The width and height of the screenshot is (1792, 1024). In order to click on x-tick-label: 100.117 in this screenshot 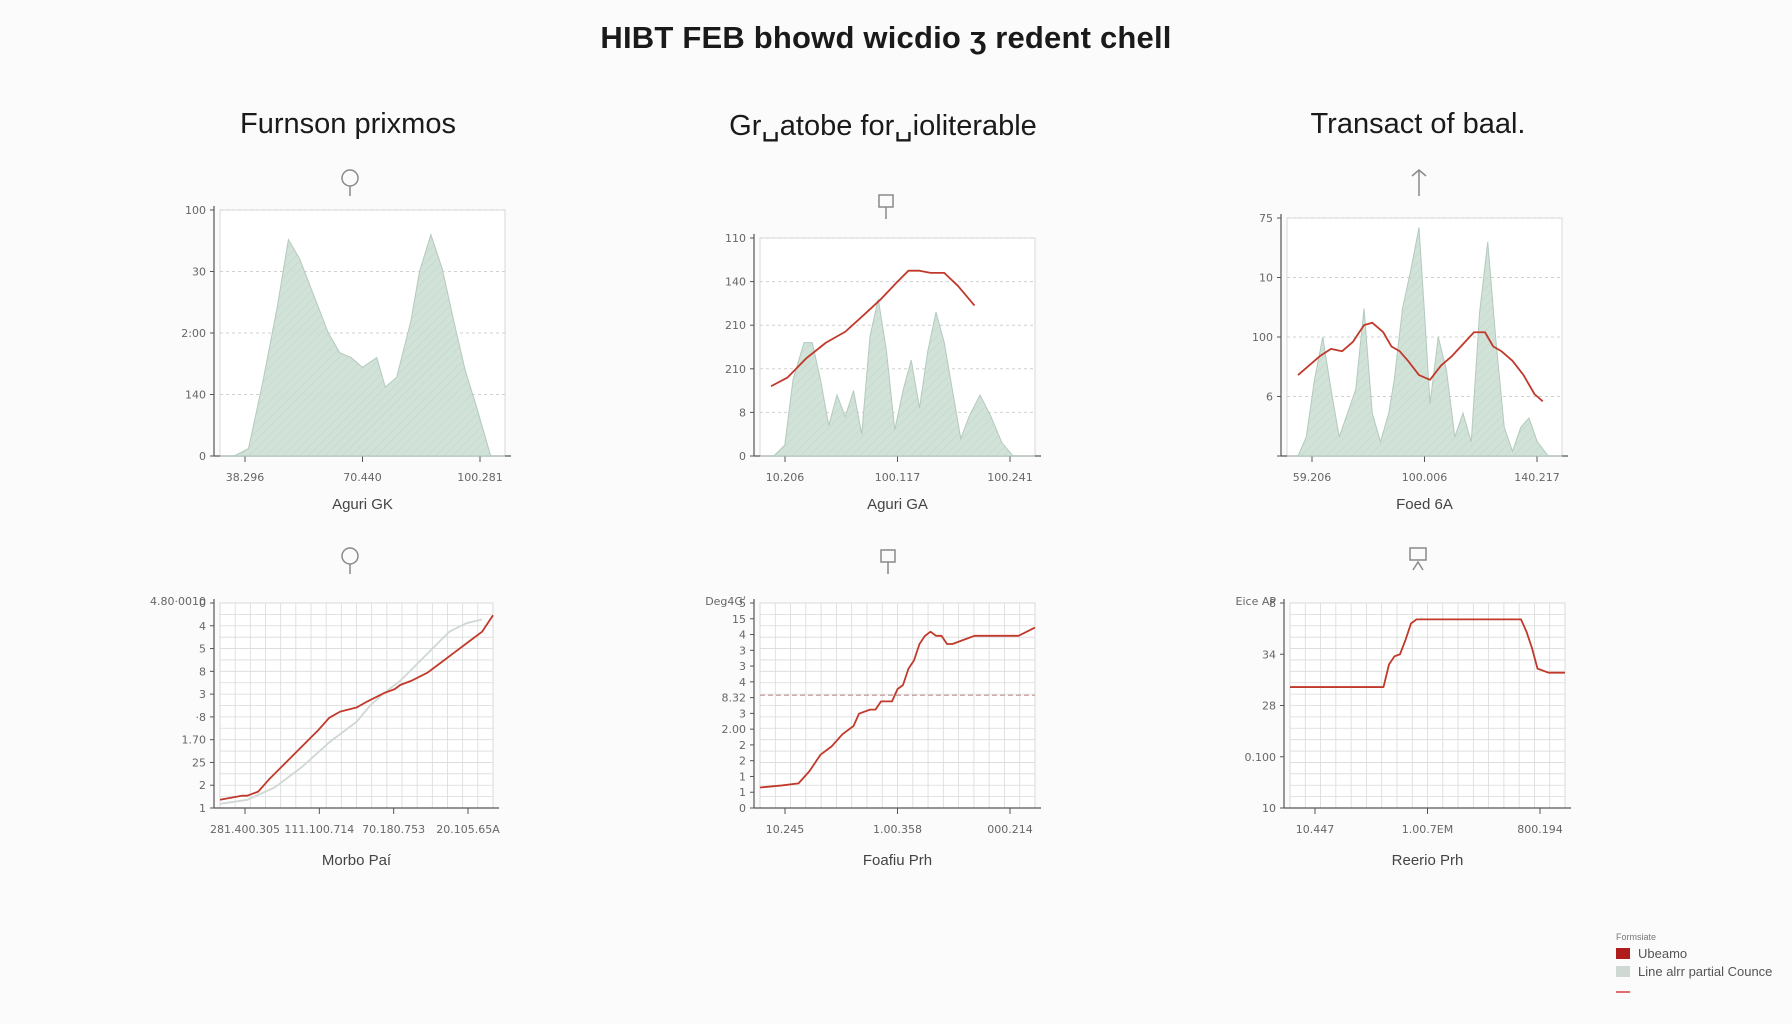, I will do `click(898, 477)`.